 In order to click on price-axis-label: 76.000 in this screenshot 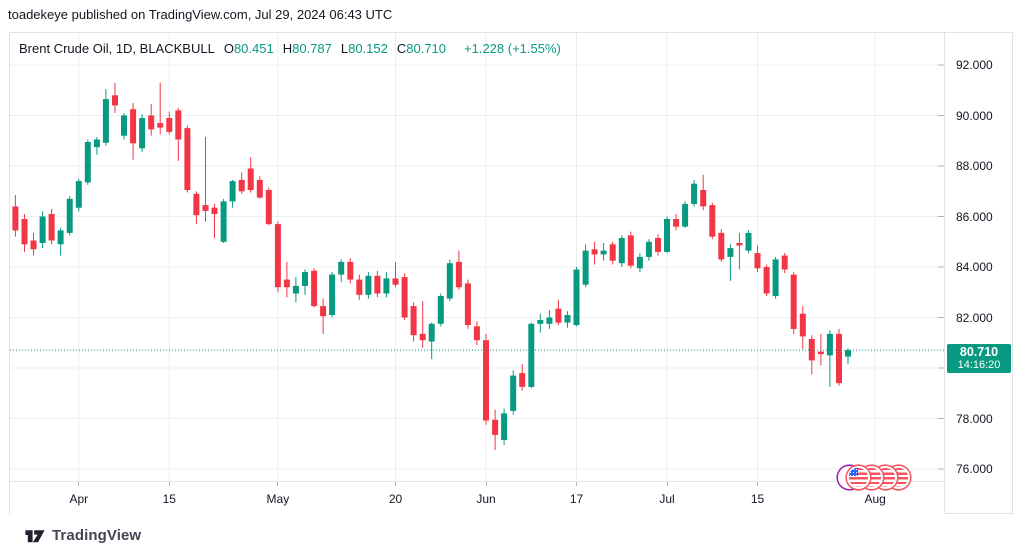, I will do `click(974, 469)`.